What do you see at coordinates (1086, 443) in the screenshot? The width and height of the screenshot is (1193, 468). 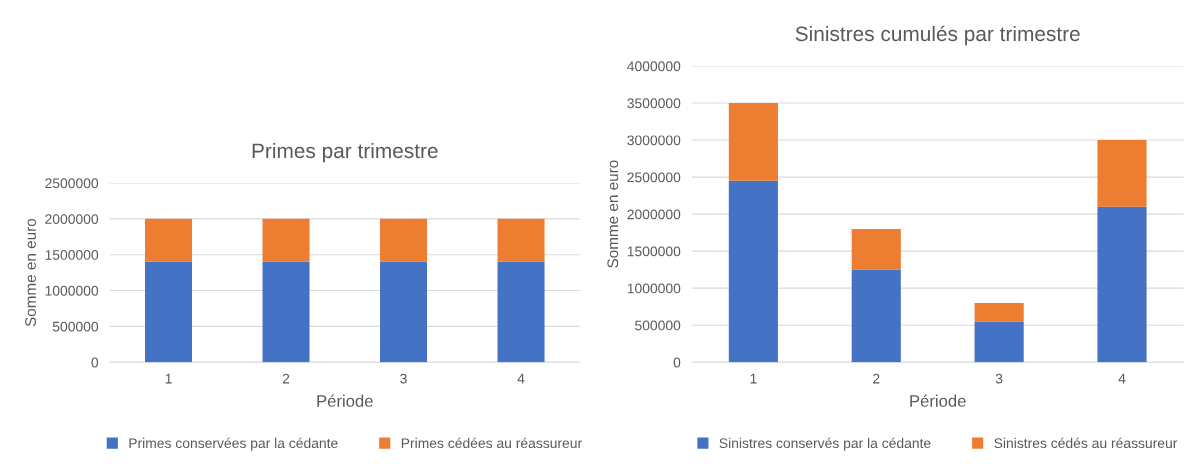 I see `legend-label: Sinistres cédés au réassureur` at bounding box center [1086, 443].